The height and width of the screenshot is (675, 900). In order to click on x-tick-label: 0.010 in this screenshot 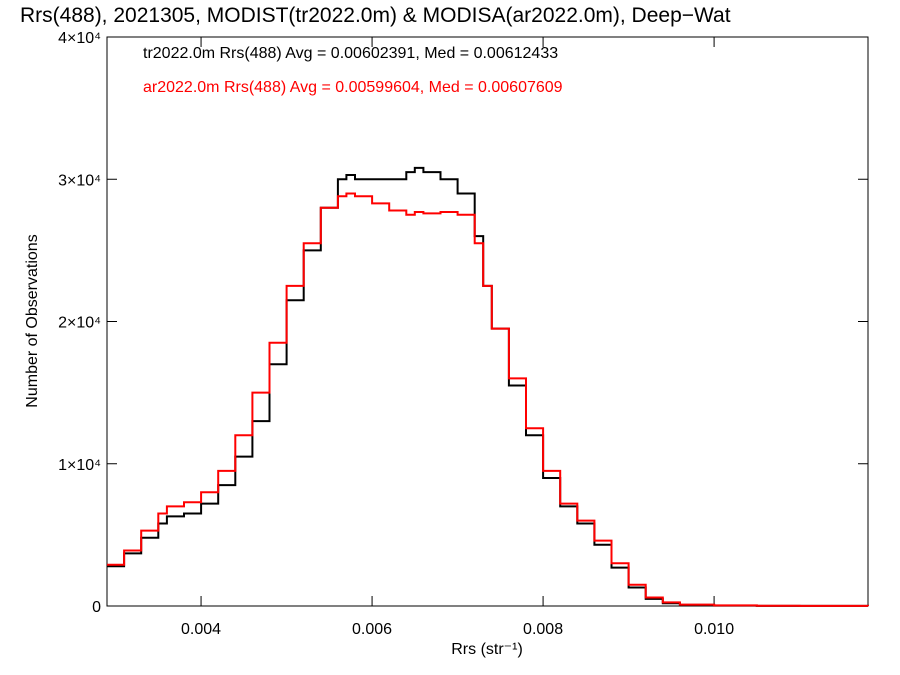, I will do `click(714, 629)`.